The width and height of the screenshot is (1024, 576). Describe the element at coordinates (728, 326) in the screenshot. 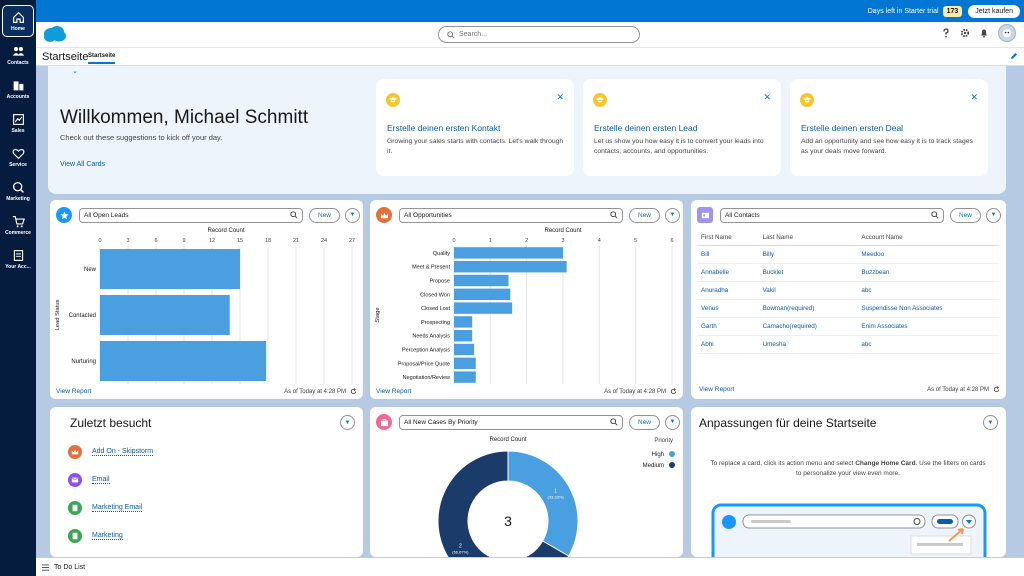

I see `cell-link: Garth` at that location.